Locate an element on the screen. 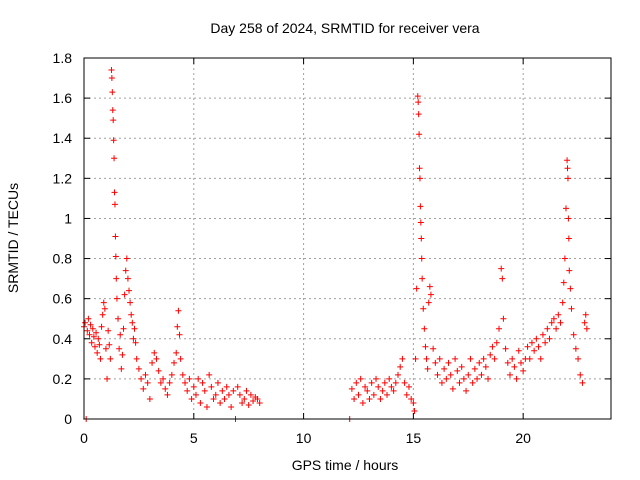  x-tick-label: 0 is located at coordinates (84, 438).